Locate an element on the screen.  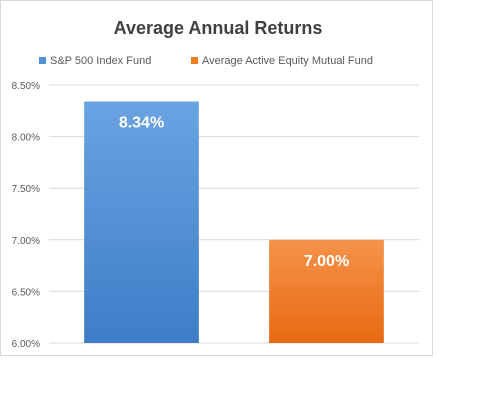
y-tick-label: 6.00% is located at coordinates (26, 344).